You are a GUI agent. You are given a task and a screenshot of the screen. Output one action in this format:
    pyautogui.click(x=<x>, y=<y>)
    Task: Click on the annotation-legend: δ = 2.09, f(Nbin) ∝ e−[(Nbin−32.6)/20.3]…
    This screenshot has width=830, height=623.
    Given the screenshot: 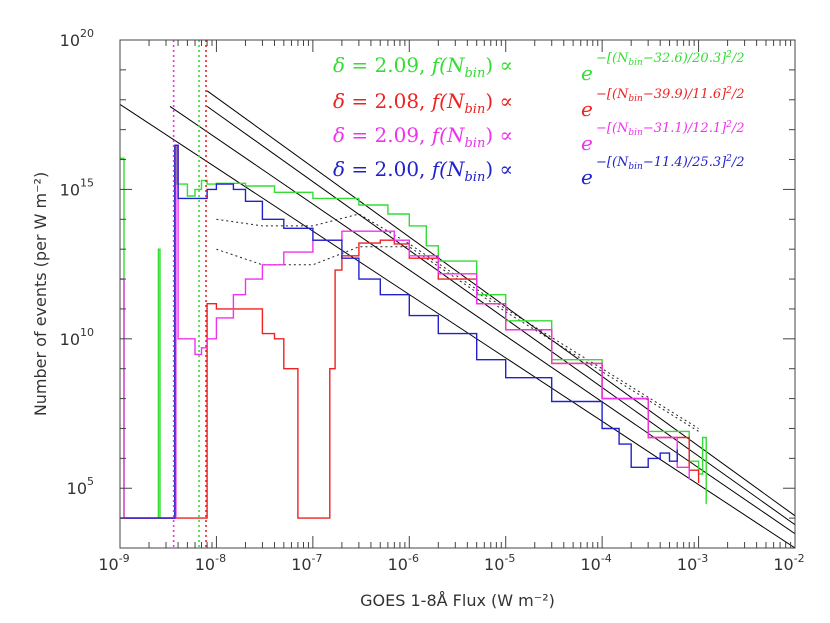 What is the action you would take?
    pyautogui.click(x=539, y=119)
    